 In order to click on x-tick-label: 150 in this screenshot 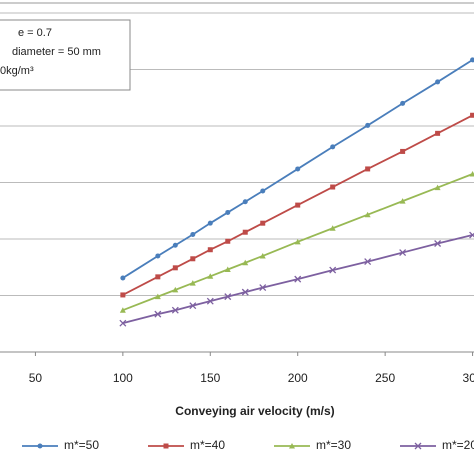, I will do `click(210, 378)`.